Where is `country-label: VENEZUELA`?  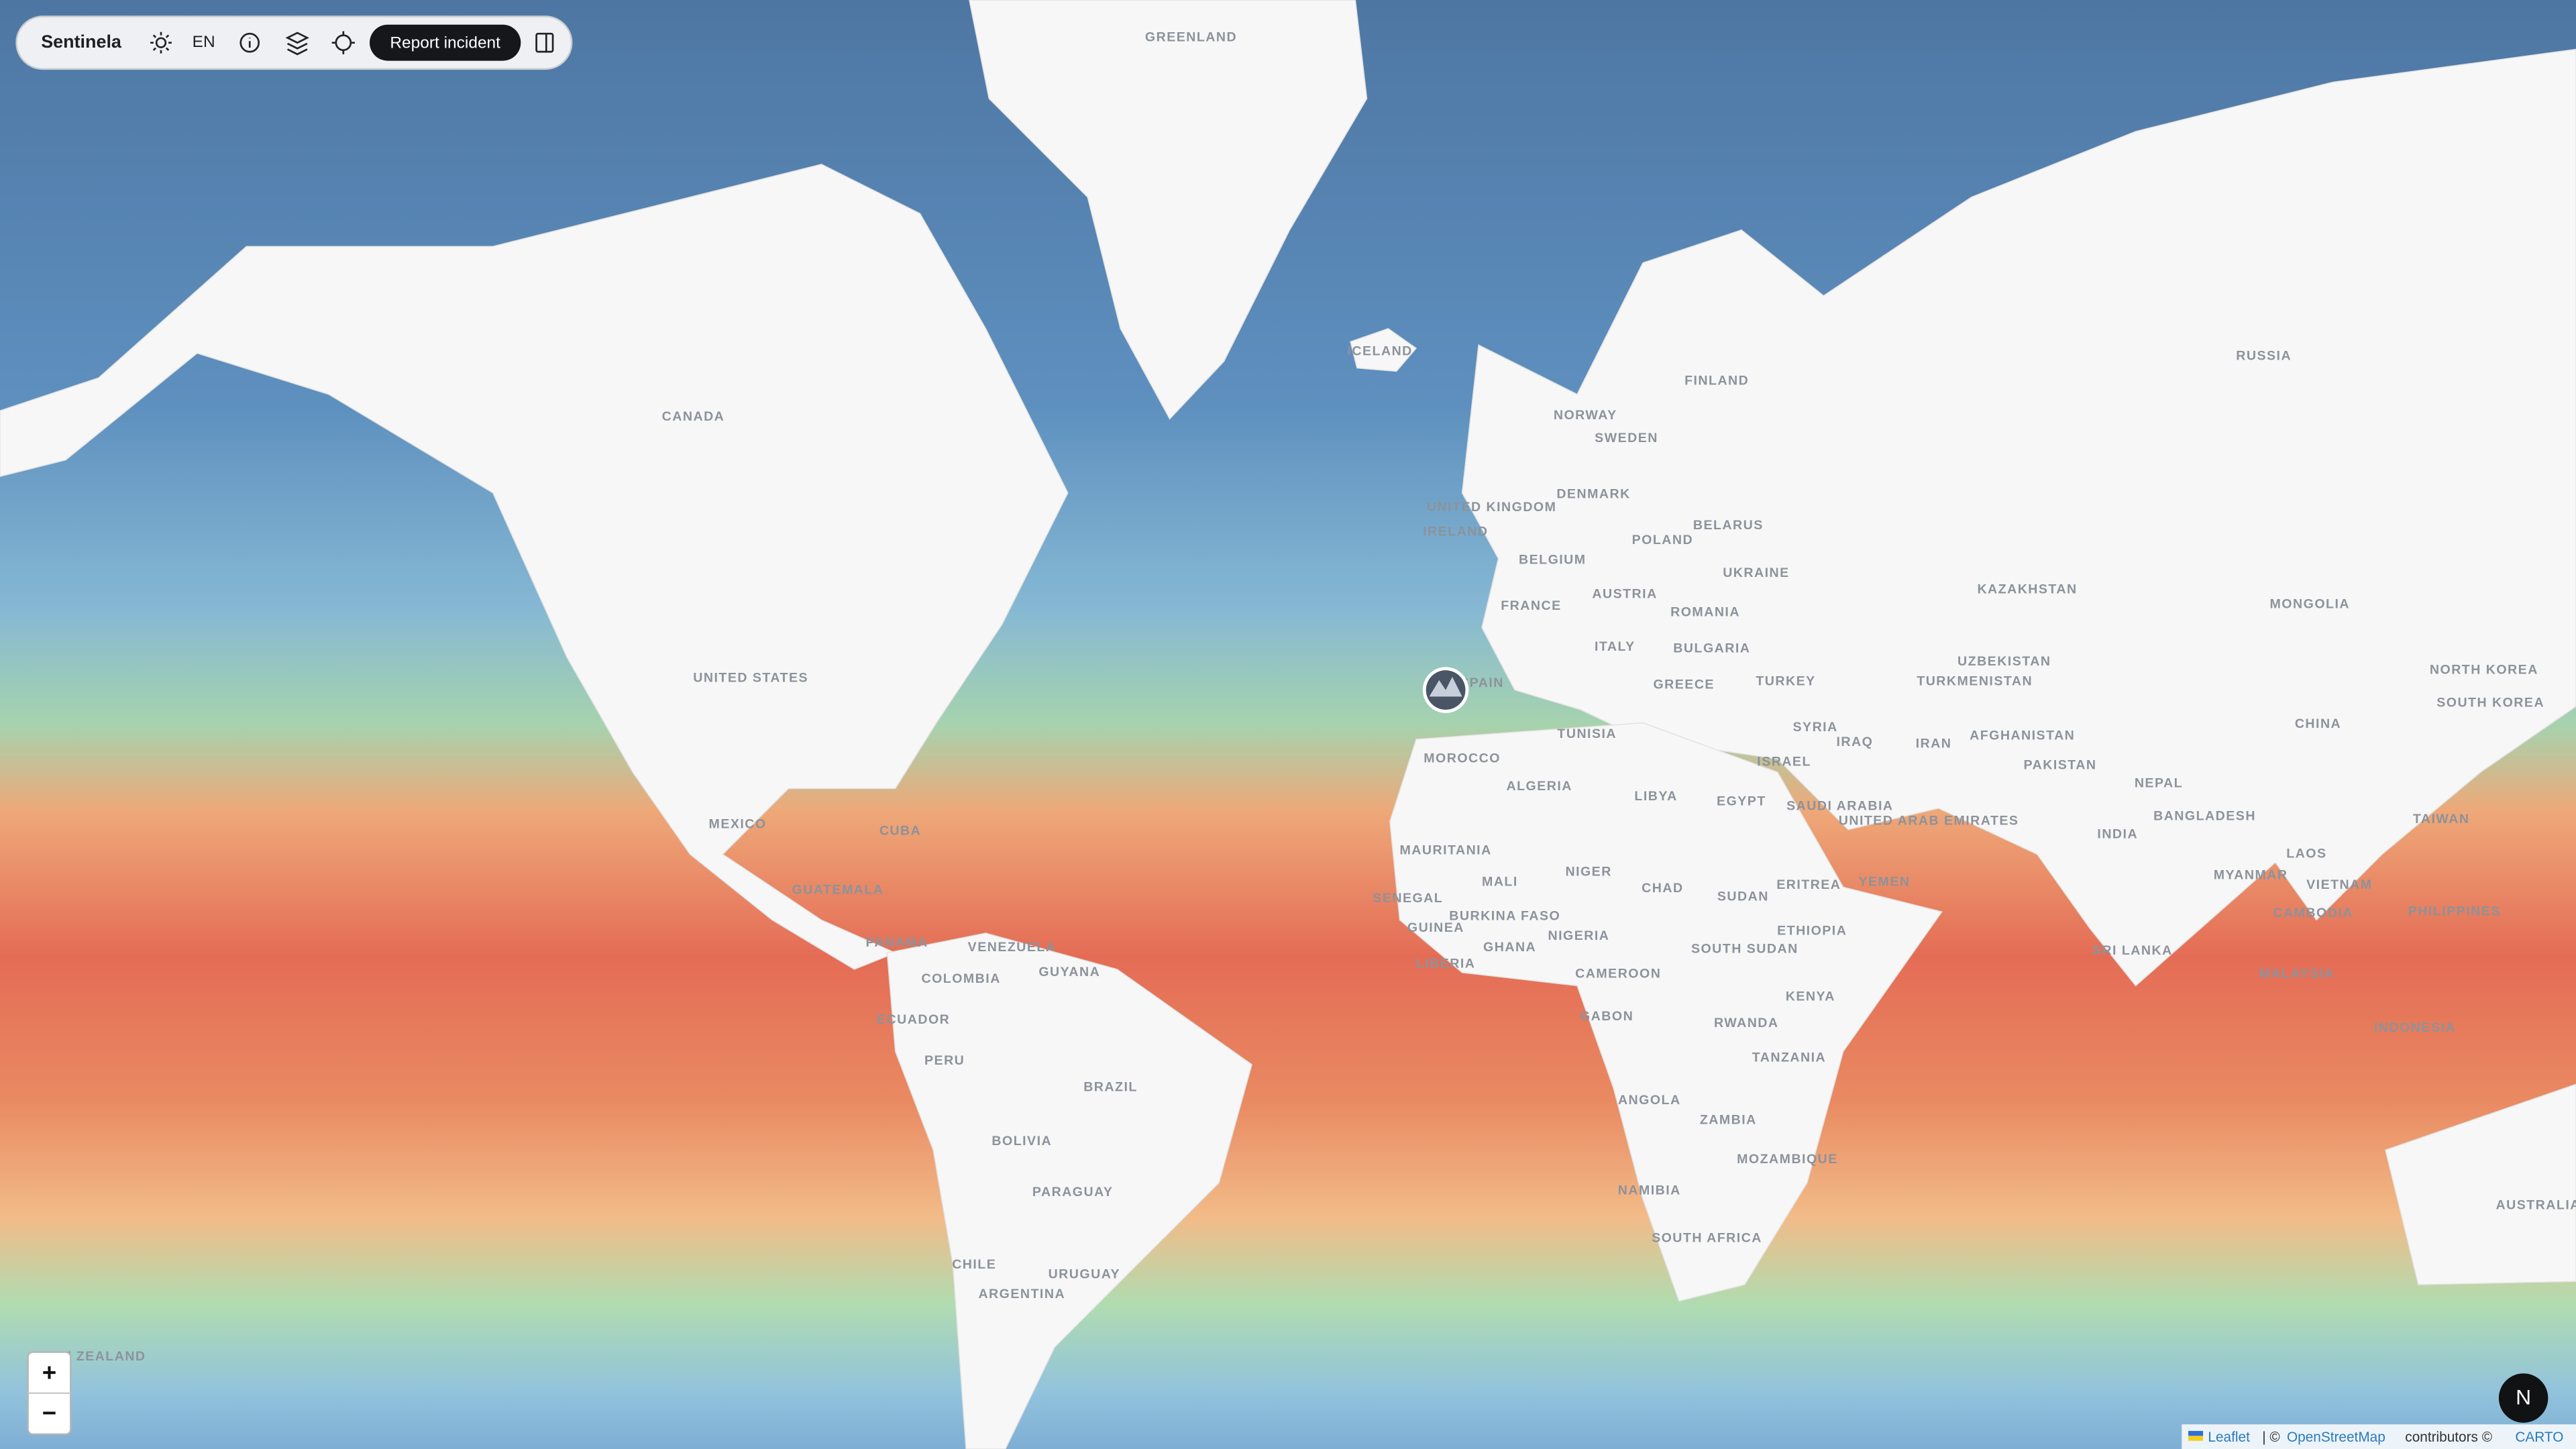 country-label: VENEZUELA is located at coordinates (1012, 947).